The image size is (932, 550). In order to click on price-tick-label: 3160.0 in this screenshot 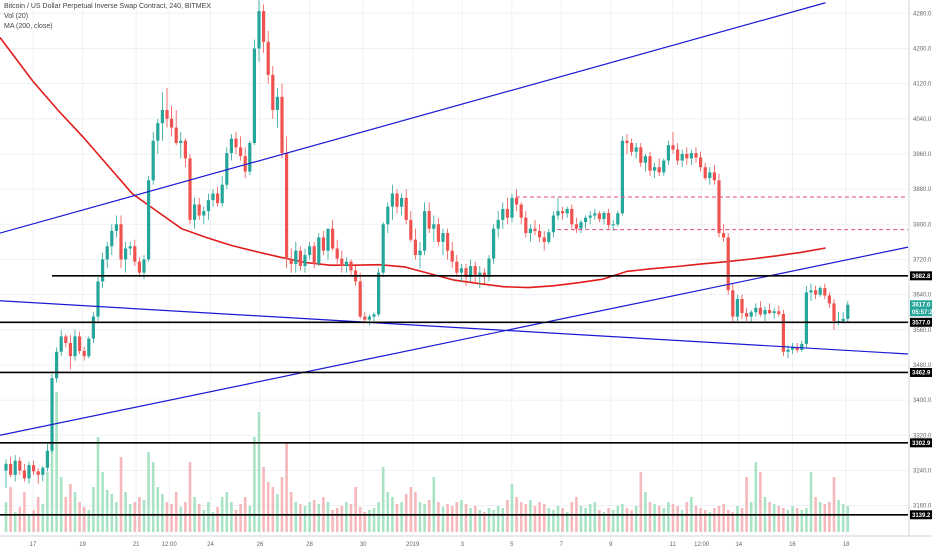, I will do `click(922, 507)`.